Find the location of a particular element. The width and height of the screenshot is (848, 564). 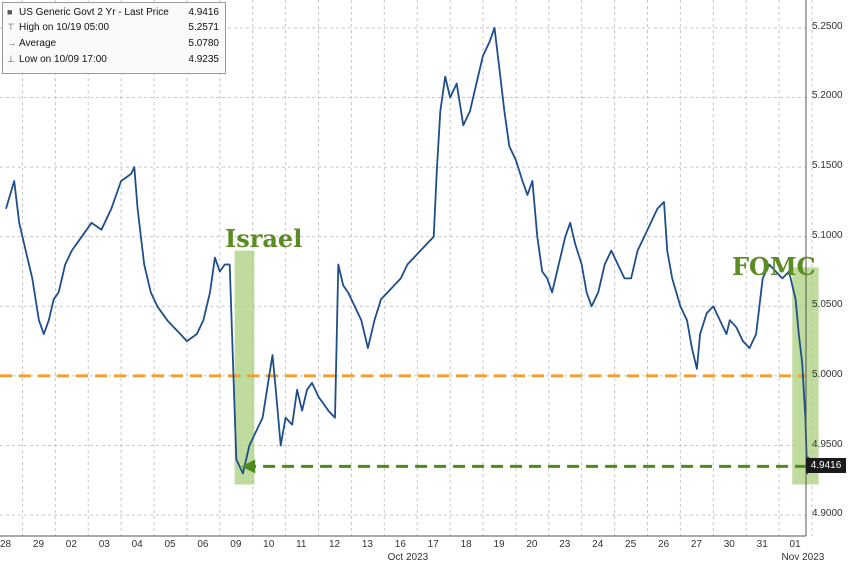

y-tick-label: 4.9500 is located at coordinates (827, 444).